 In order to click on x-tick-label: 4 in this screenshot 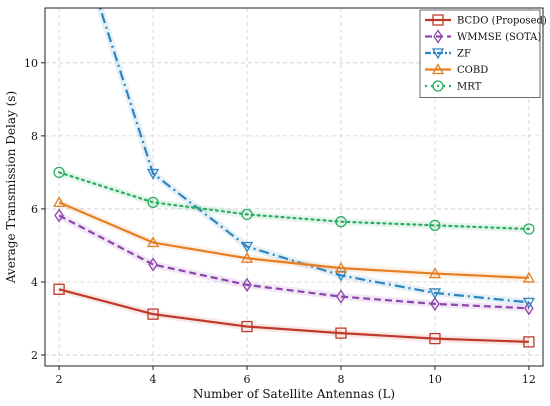, I will do `click(153, 379)`.